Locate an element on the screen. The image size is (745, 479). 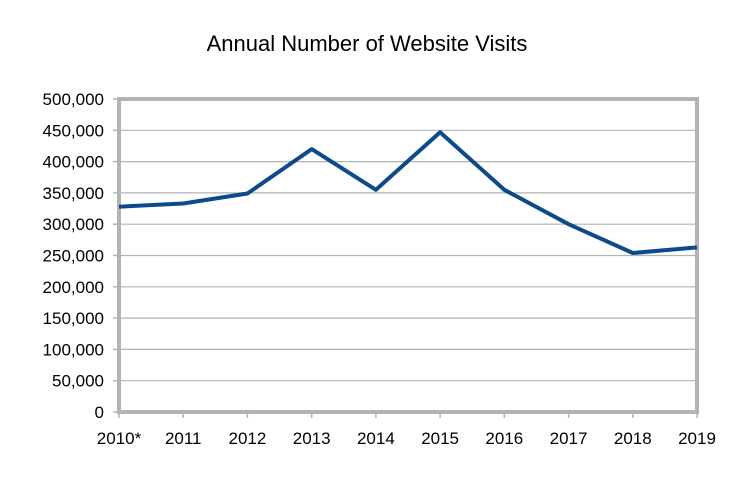
x-tick-label: 2013 is located at coordinates (312, 438).